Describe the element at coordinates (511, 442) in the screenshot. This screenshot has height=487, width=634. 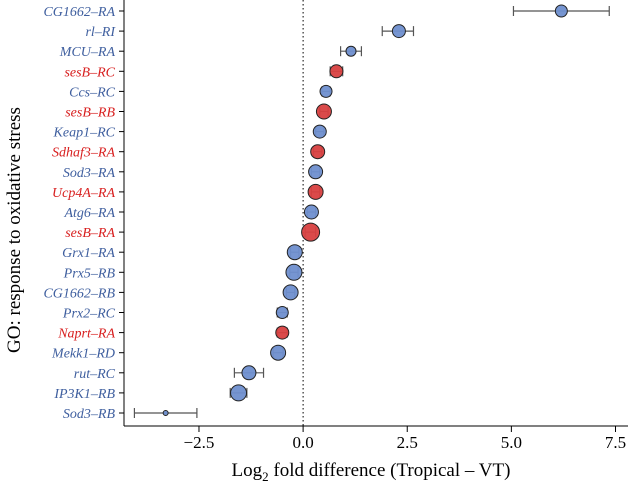
I see `x-tick-label: 5.0` at that location.